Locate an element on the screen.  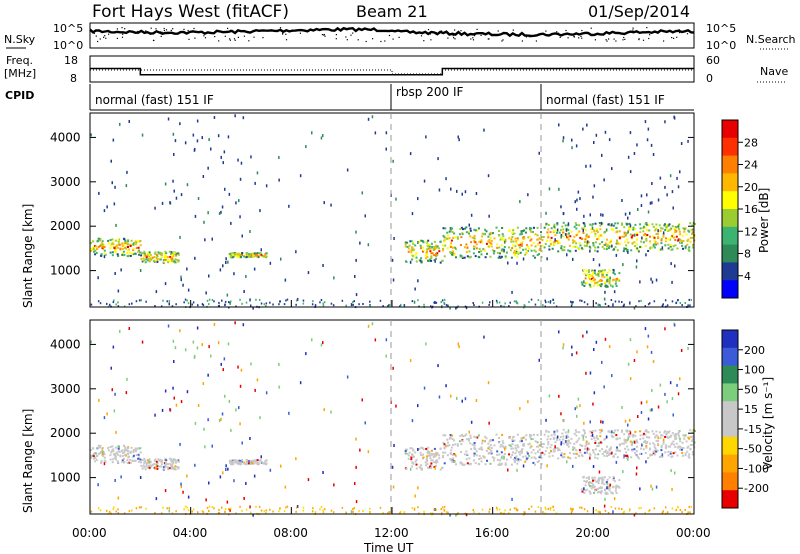
nsky-label: N.Sky is located at coordinates (20, 39).